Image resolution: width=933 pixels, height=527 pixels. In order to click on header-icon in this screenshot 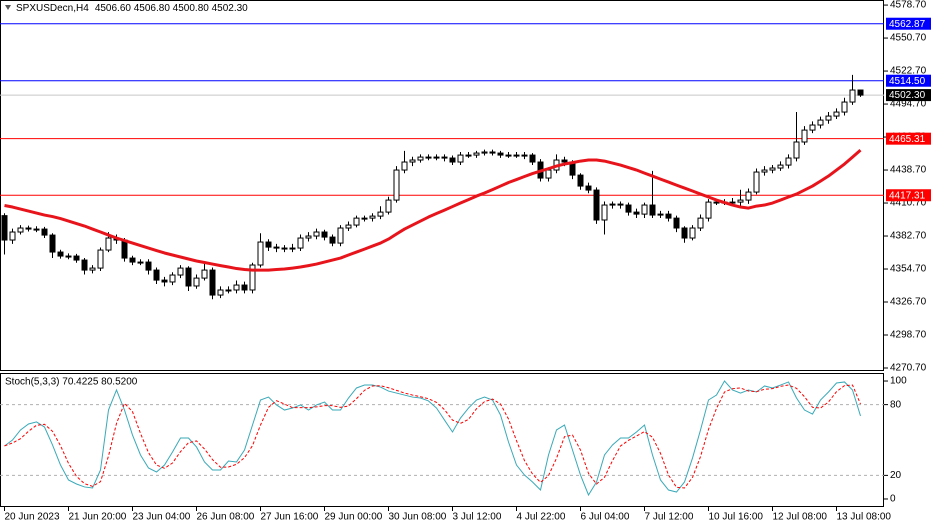, I will do `click(8, 7)`.